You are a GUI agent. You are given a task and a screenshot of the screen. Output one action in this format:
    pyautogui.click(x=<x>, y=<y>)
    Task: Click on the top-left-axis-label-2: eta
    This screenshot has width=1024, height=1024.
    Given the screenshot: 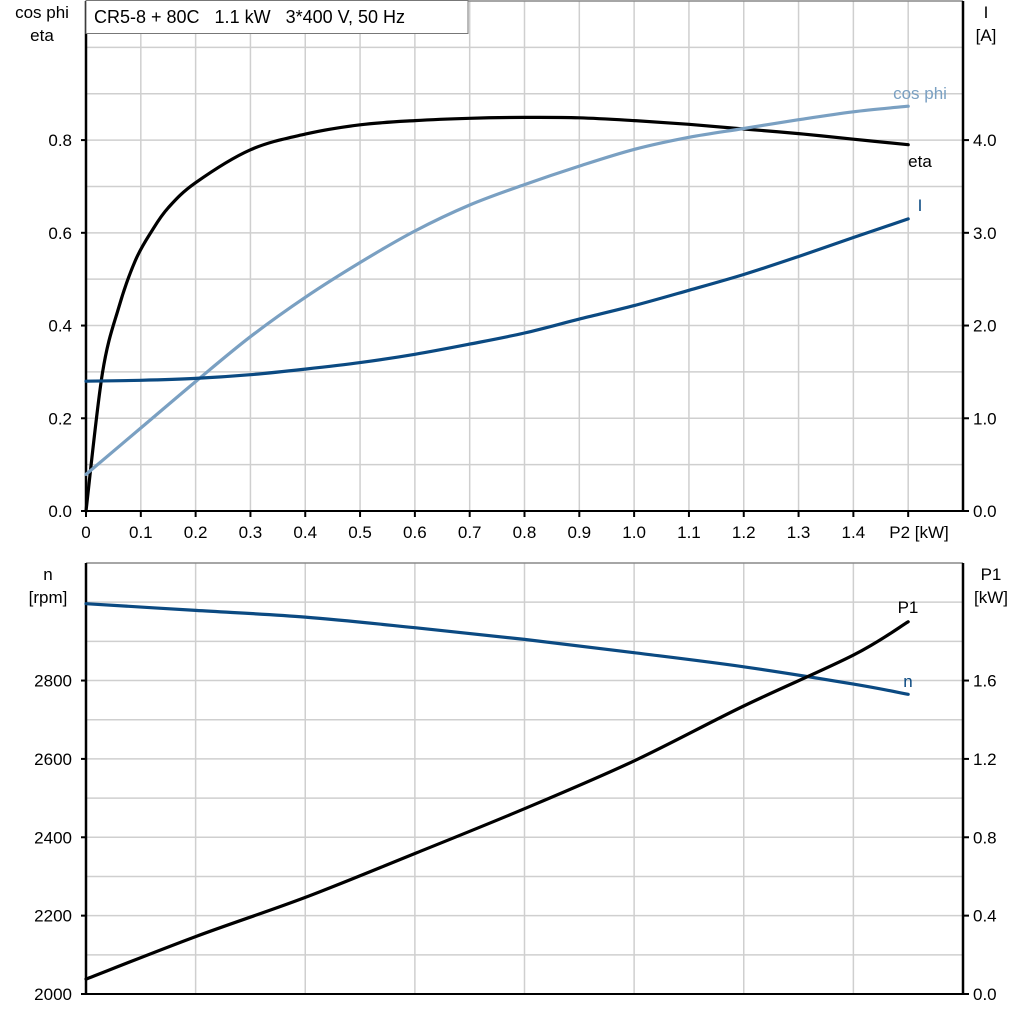 What is the action you would take?
    pyautogui.click(x=42, y=35)
    